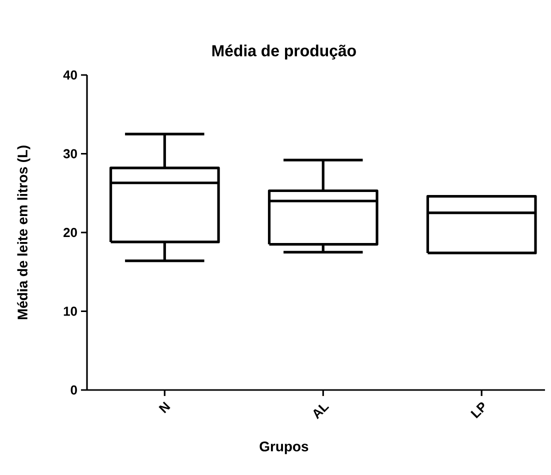 Image resolution: width=551 pixels, height=475 pixels. What do you see at coordinates (70, 233) in the screenshot?
I see `y-tick-label: 20` at bounding box center [70, 233].